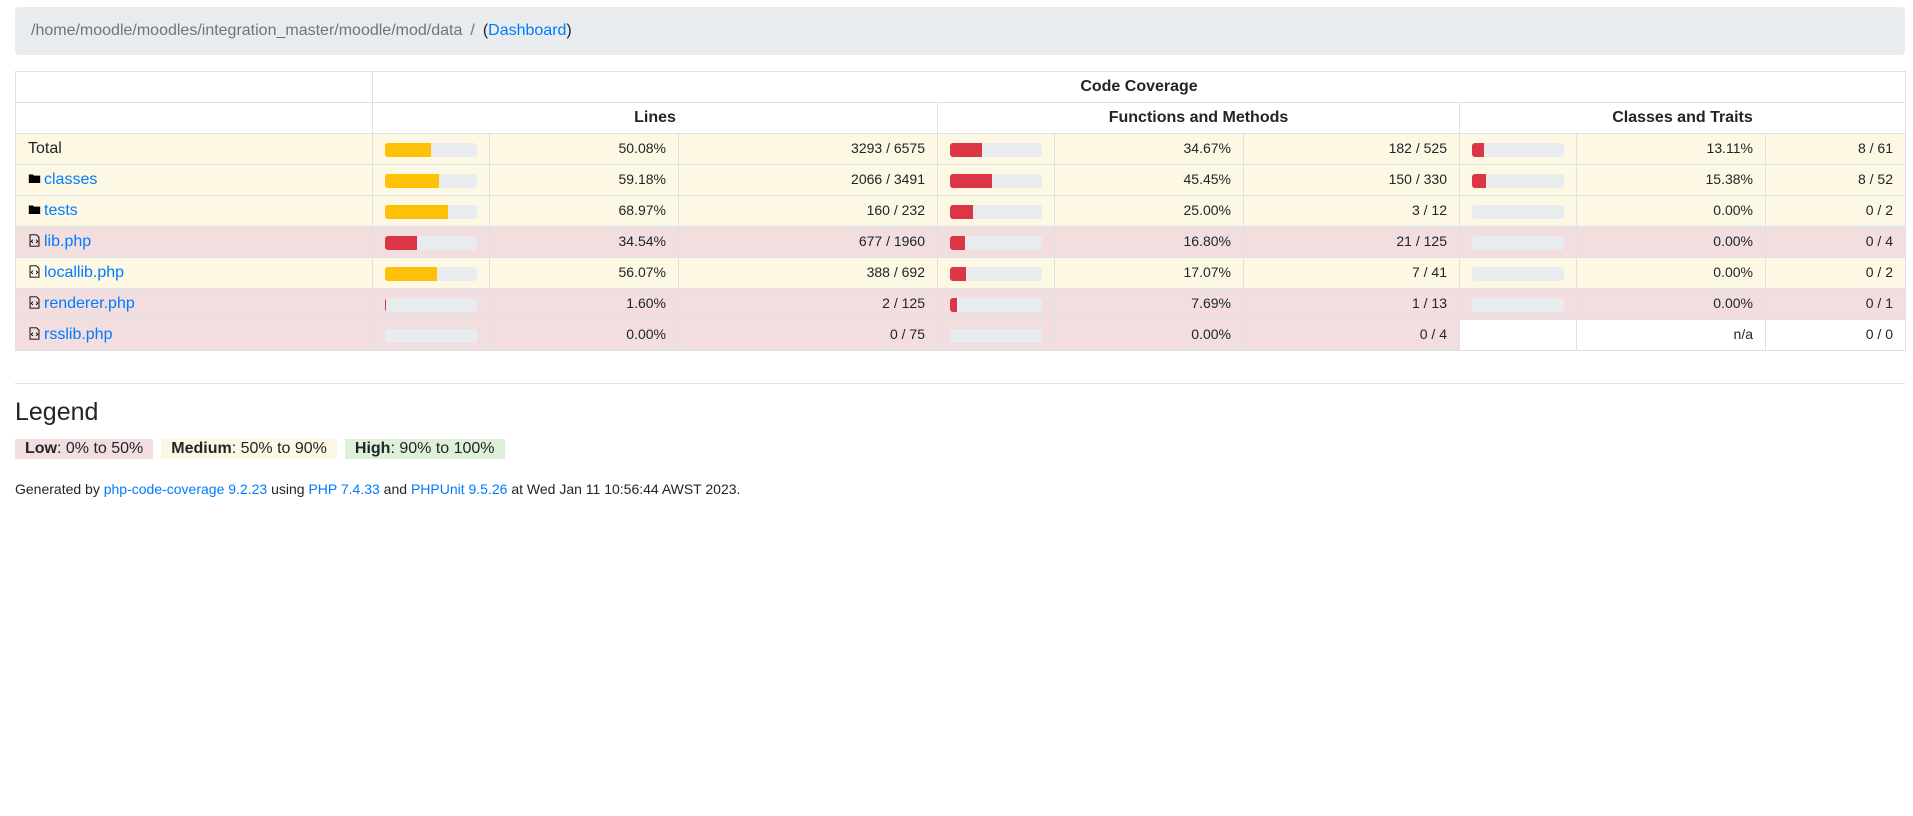  What do you see at coordinates (527, 30) in the screenshot?
I see `dashboard-link: Dashboard` at bounding box center [527, 30].